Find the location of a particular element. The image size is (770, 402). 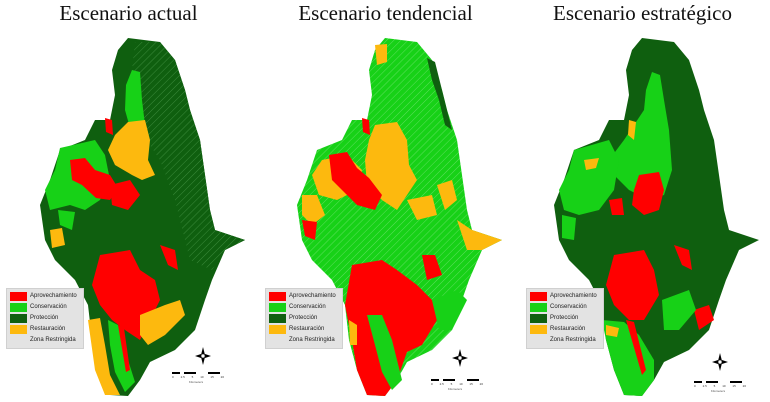

panel-title: Escenario estratégico is located at coordinates (642, 13).